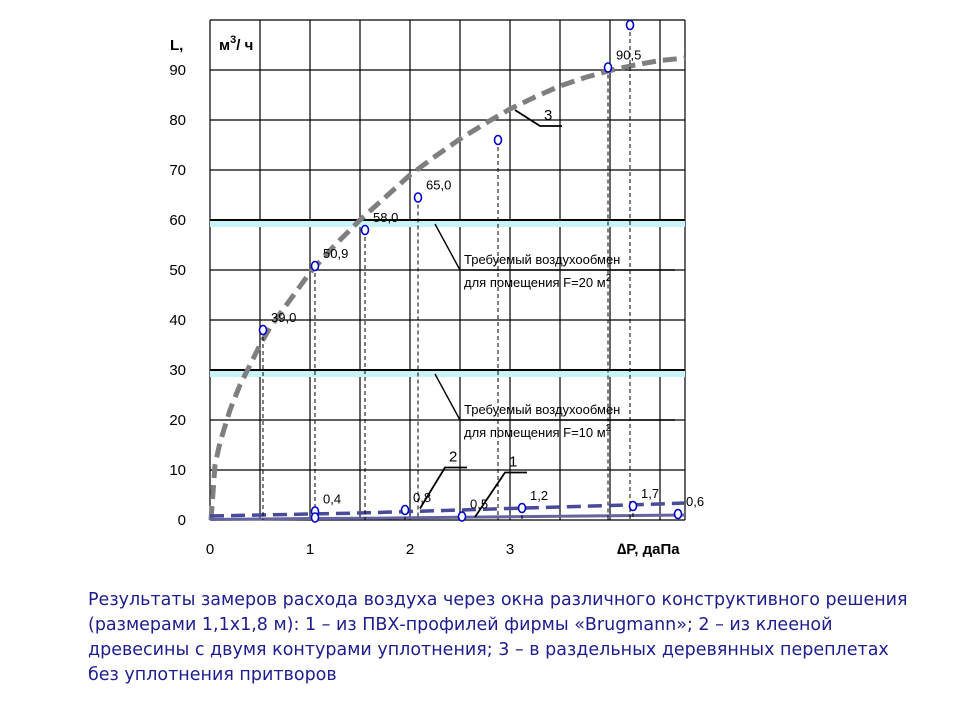  What do you see at coordinates (176, 45) in the screenshot?
I see `y-axis-label-L: L,` at bounding box center [176, 45].